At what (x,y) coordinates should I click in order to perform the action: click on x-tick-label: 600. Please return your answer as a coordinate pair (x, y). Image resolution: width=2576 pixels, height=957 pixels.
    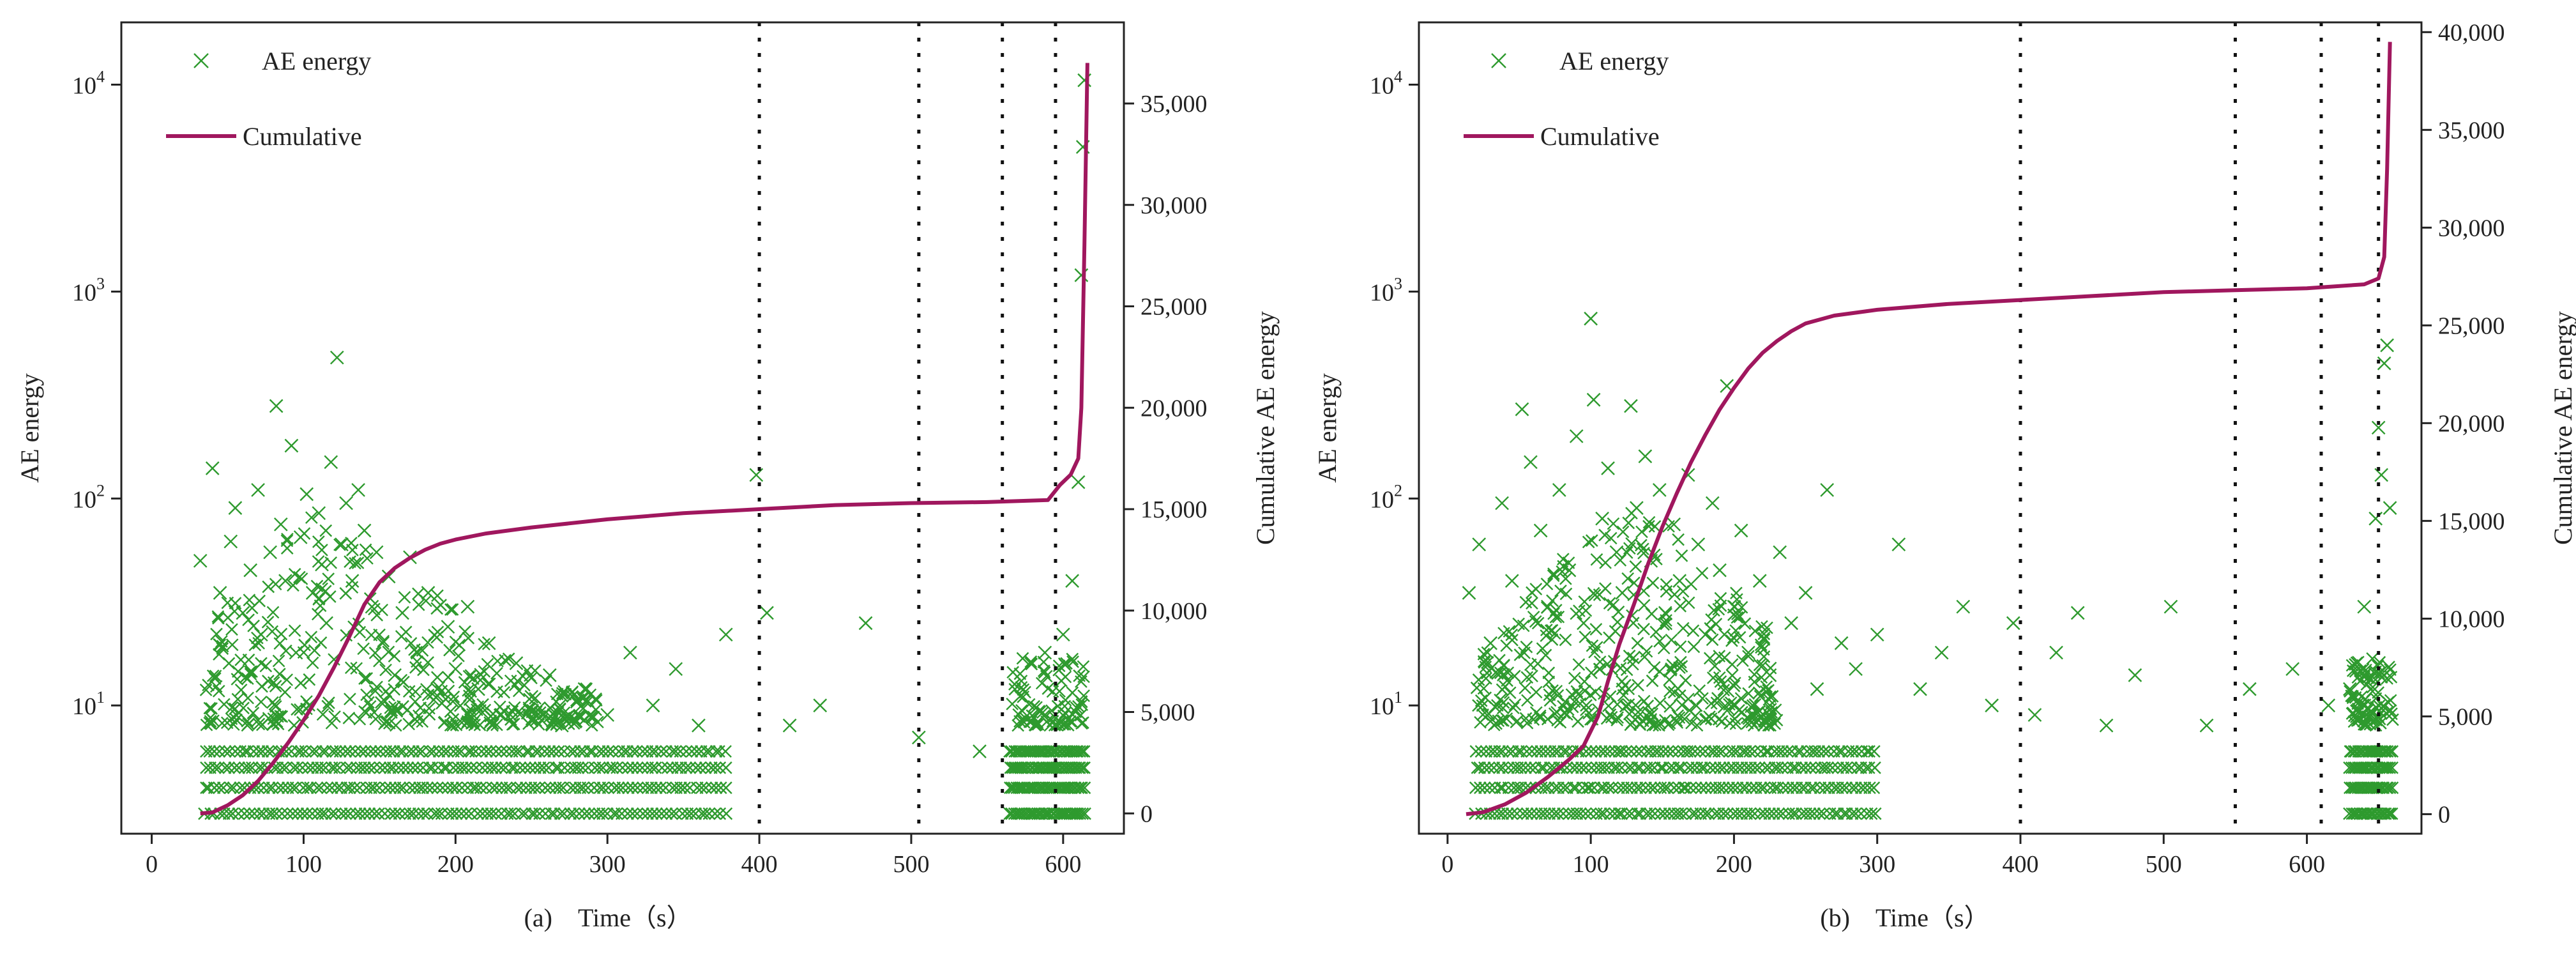
    Looking at the image, I should click on (1063, 864).